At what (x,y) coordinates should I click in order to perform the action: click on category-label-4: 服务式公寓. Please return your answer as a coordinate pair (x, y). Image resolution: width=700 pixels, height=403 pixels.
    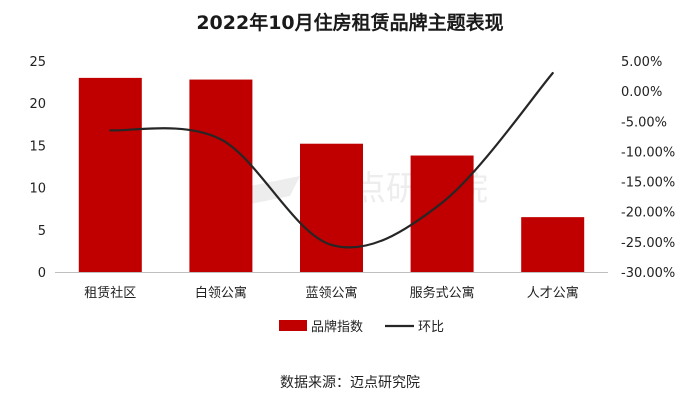
    Looking at the image, I should click on (442, 293).